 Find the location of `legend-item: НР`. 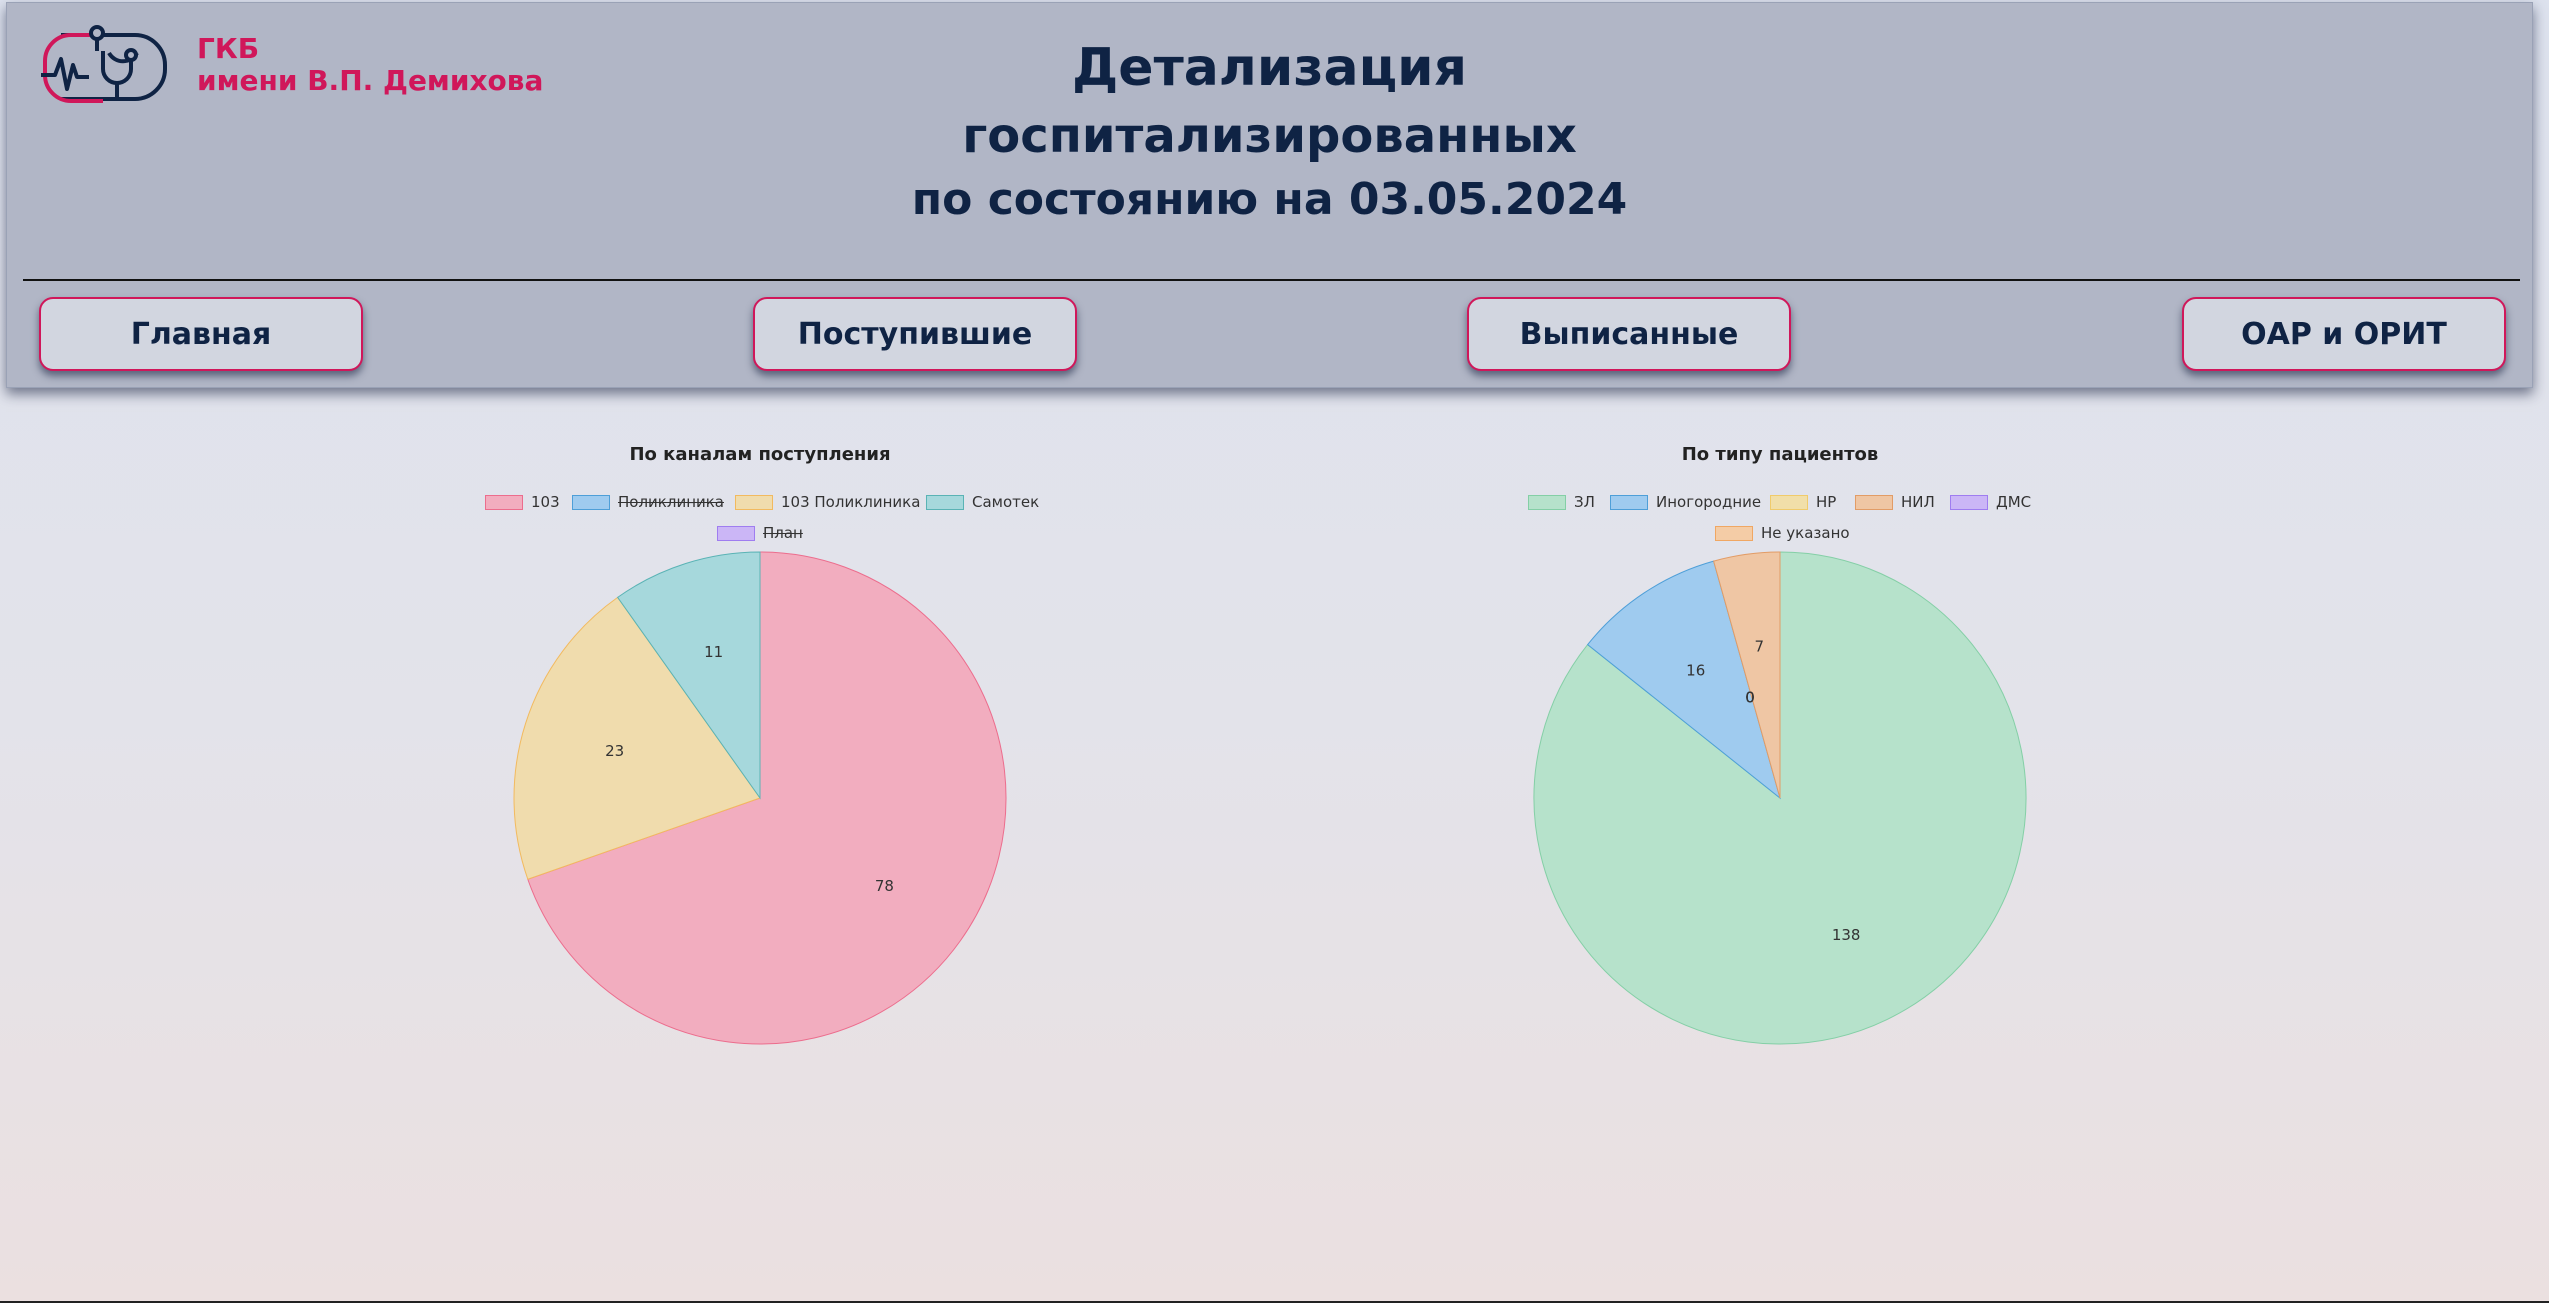

legend-item: НР is located at coordinates (1803, 502).